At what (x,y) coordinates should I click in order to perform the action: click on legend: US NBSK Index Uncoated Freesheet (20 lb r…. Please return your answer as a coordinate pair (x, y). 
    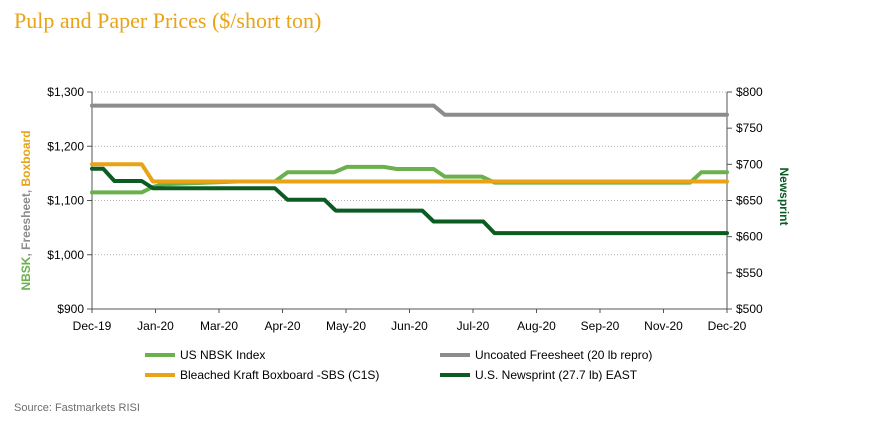
    Looking at the image, I should click on (398, 365).